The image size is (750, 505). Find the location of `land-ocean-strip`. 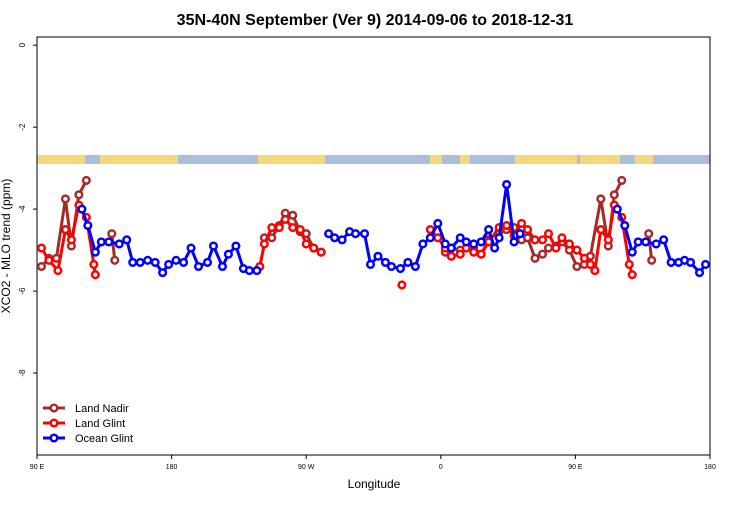

land-ocean-strip is located at coordinates (373, 159).